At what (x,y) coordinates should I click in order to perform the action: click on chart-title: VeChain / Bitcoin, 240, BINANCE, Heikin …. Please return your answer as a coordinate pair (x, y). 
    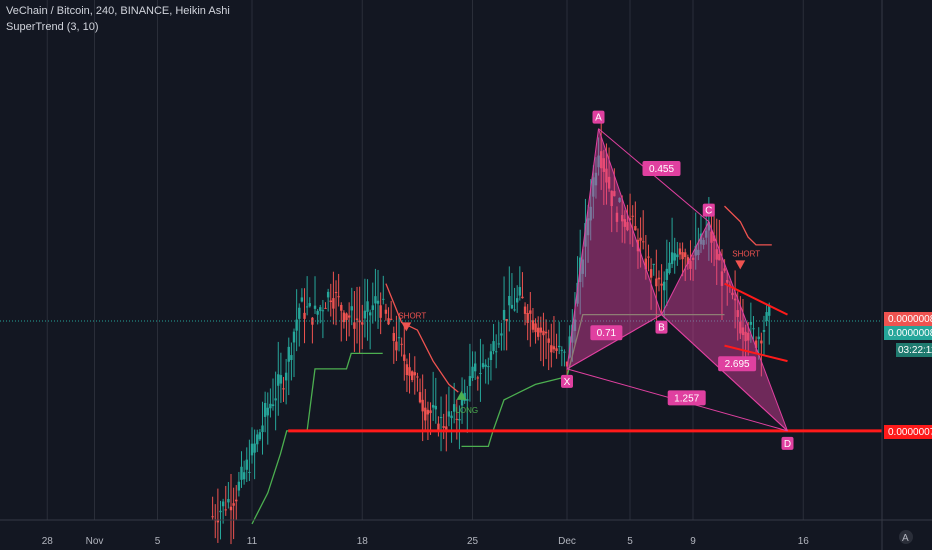
    Looking at the image, I should click on (118, 11).